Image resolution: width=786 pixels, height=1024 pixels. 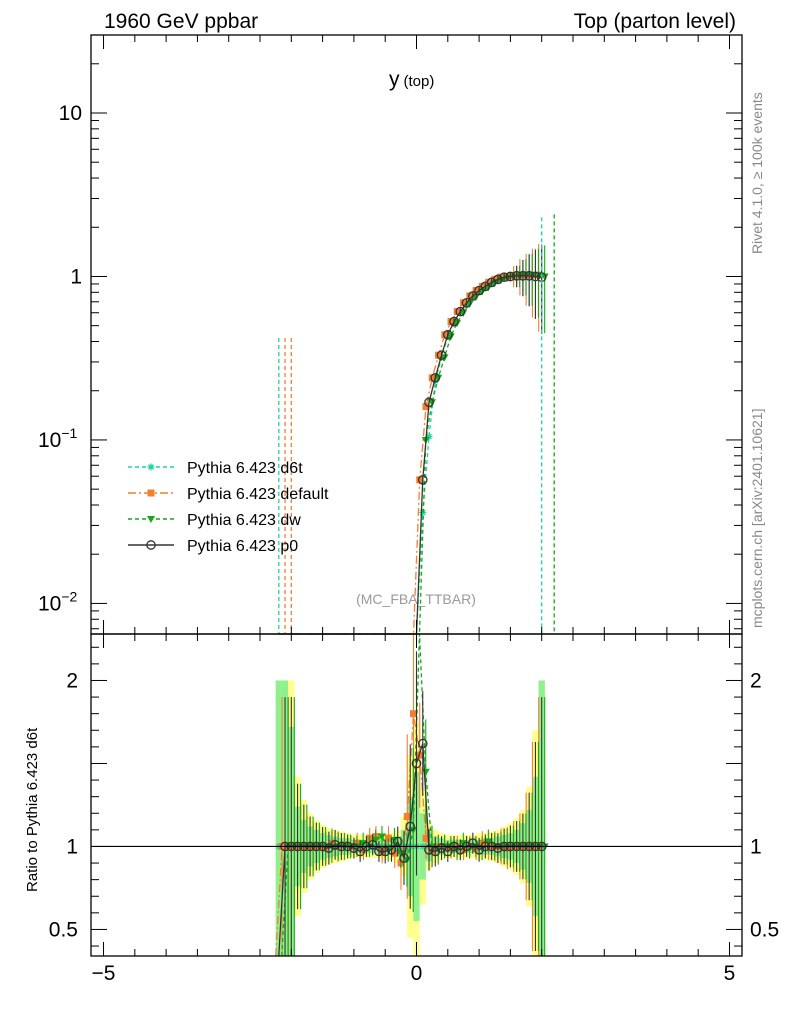 What do you see at coordinates (757, 518) in the screenshot?
I see `mcplots-label: mcplots.cern.ch [arXiv:2401.10621]` at bounding box center [757, 518].